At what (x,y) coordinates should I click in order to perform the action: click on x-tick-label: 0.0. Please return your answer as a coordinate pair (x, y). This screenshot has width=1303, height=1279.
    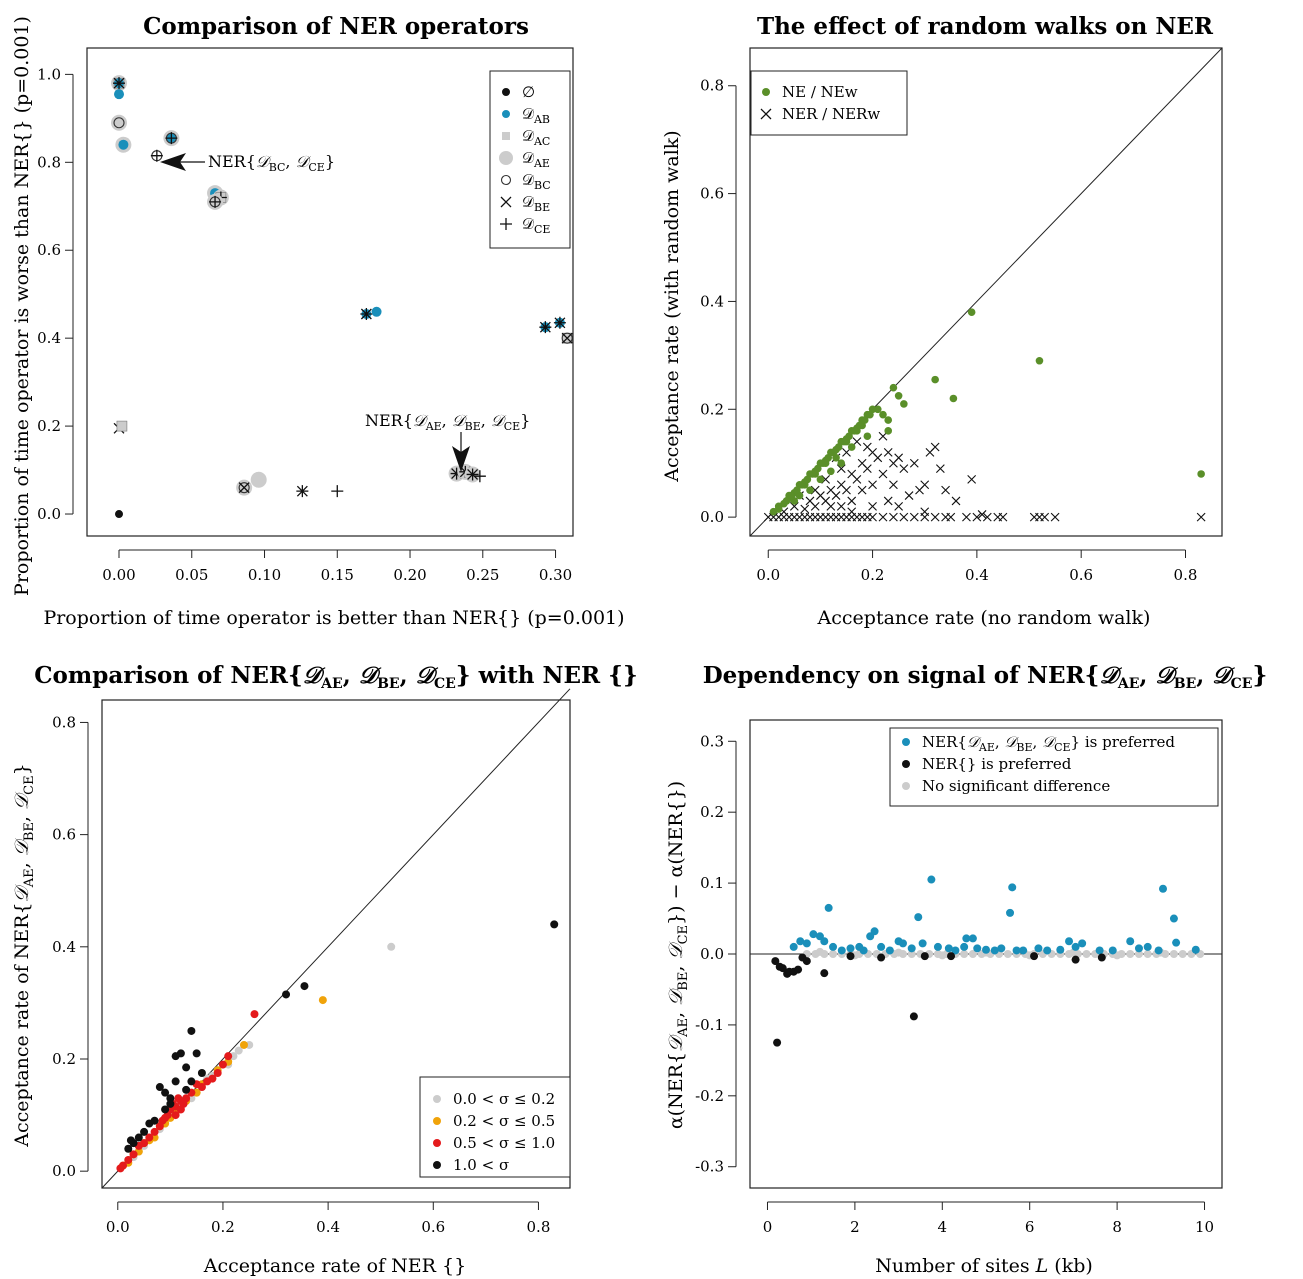
    Looking at the image, I should click on (768, 575).